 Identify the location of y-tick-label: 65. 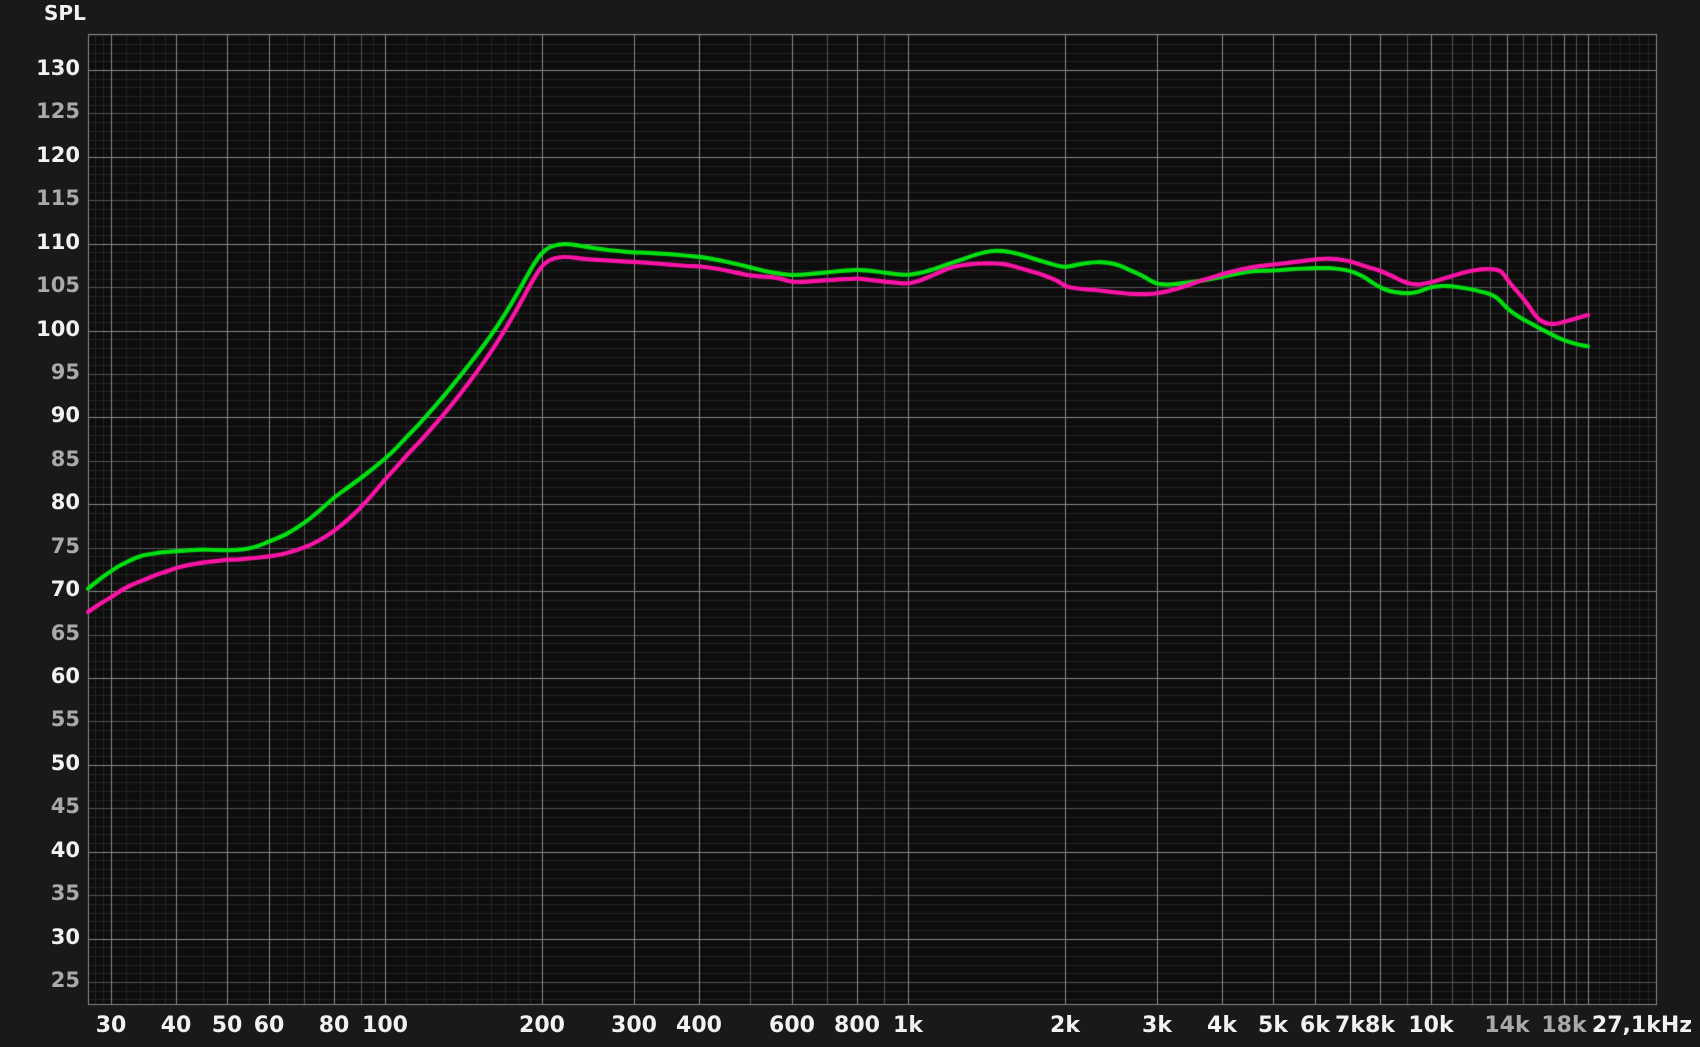
(65, 633).